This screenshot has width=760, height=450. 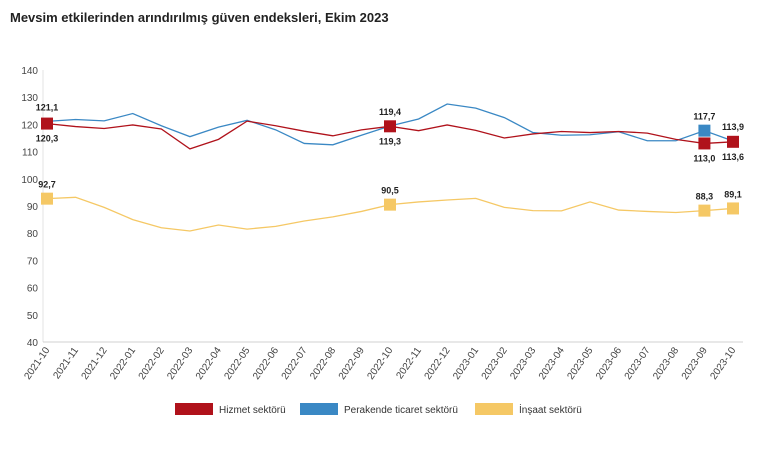 What do you see at coordinates (733, 194) in the screenshot?
I see `data-label: 89,1` at bounding box center [733, 194].